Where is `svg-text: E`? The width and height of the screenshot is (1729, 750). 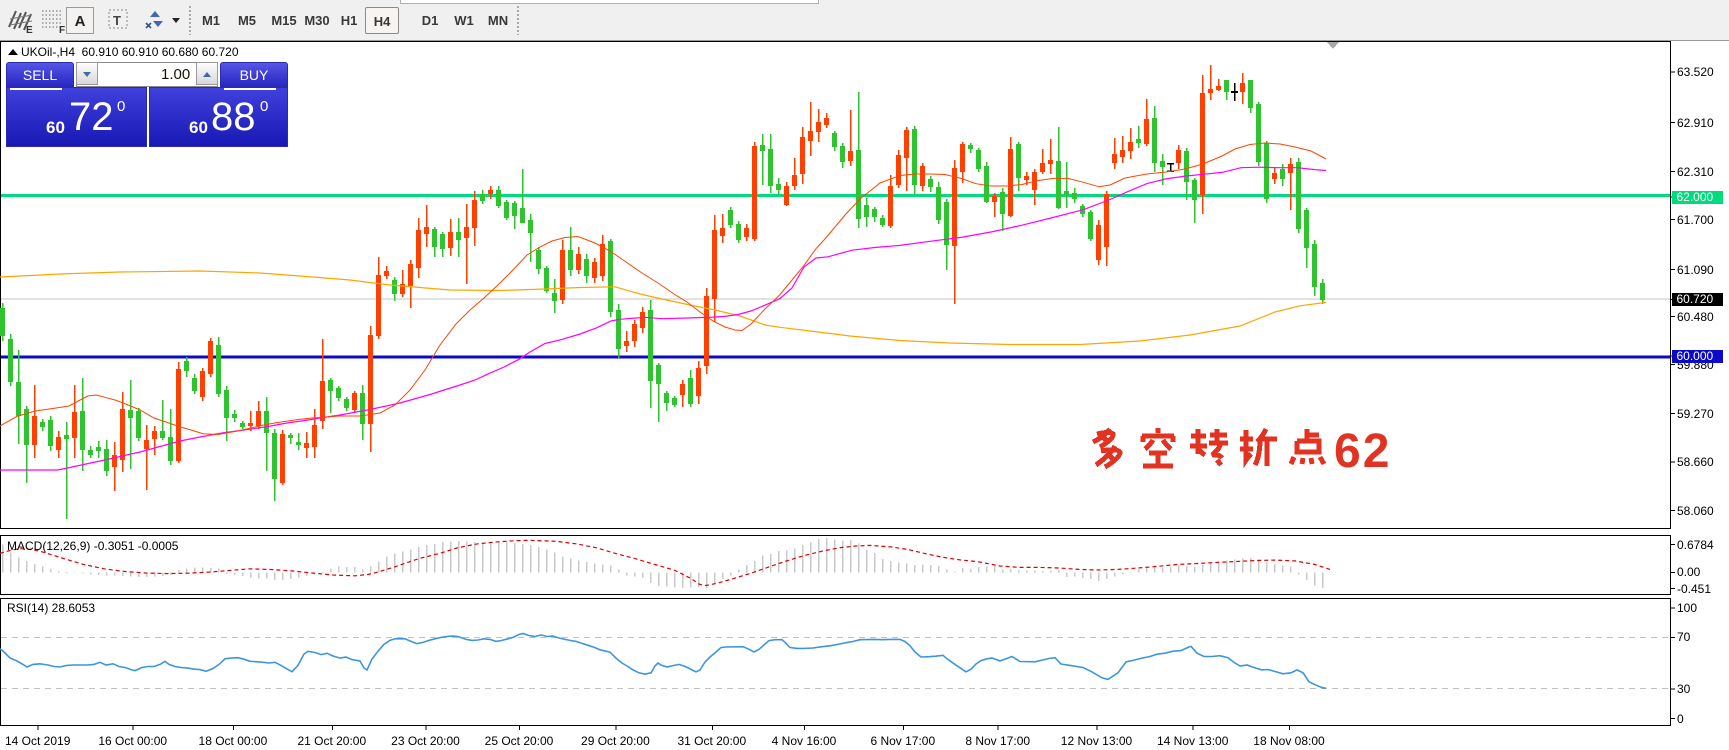
svg-text: E is located at coordinates (29, 29).